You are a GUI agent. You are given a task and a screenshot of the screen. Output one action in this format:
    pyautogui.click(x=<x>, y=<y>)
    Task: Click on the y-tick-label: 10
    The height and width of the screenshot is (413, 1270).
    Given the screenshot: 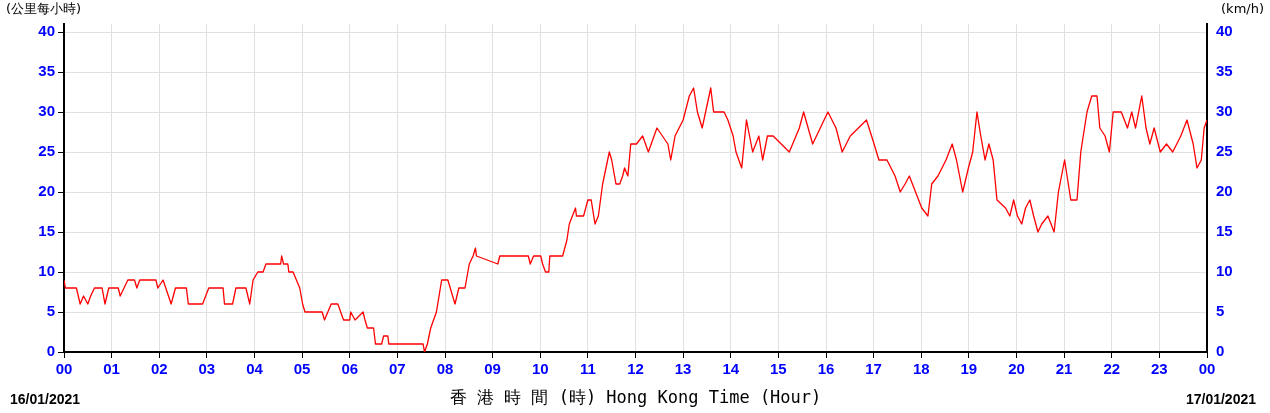 What is the action you would take?
    pyautogui.click(x=46, y=271)
    